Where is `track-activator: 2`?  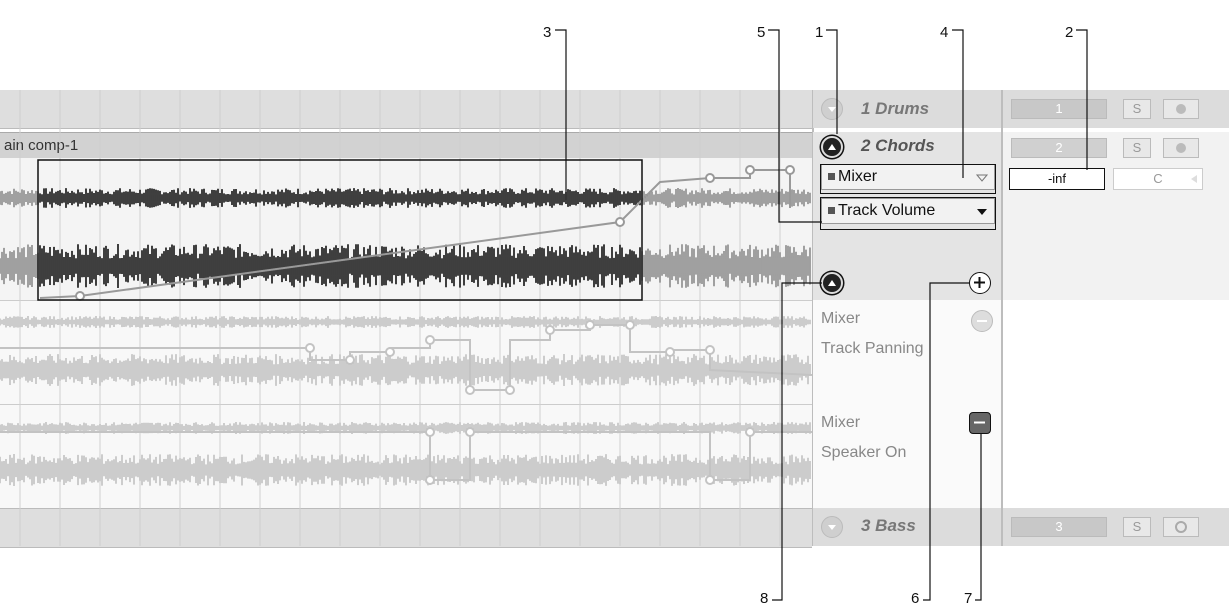 track-activator: 2 is located at coordinates (1059, 148).